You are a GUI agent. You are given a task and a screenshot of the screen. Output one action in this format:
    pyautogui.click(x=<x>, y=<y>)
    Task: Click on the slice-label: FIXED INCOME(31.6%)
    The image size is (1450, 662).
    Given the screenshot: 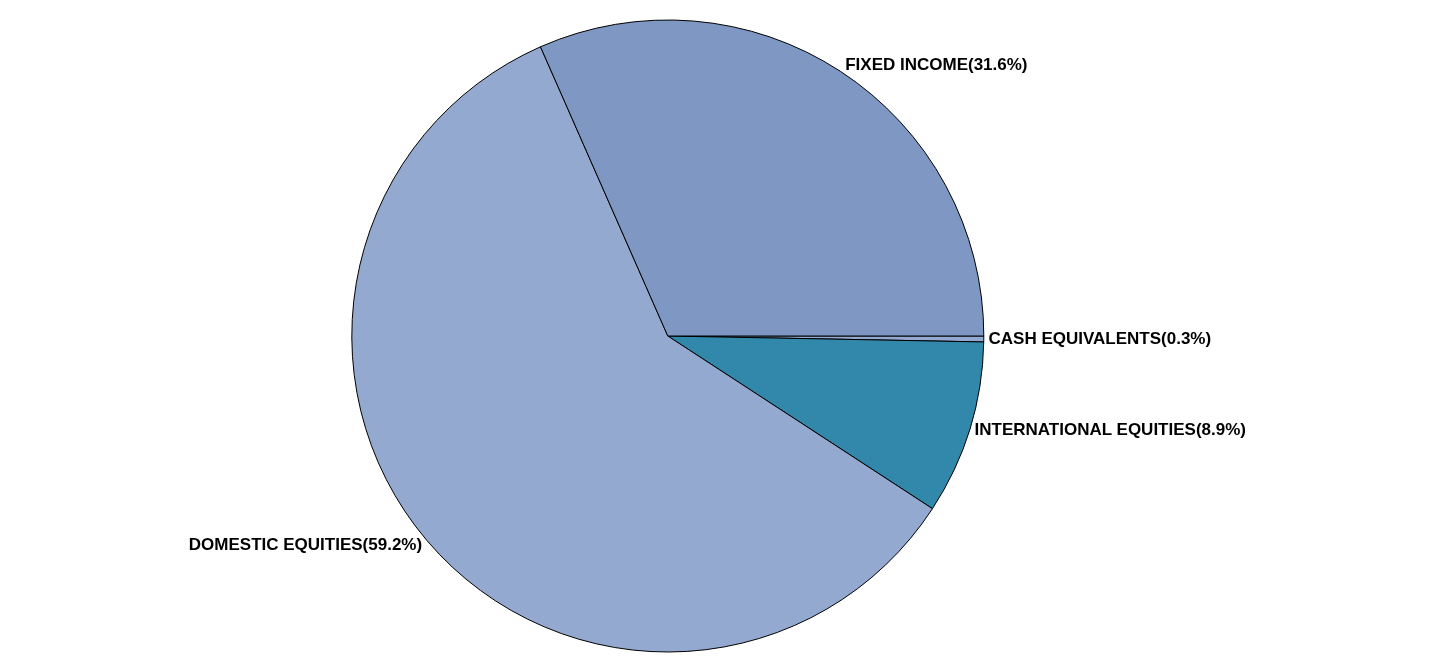 What is the action you would take?
    pyautogui.click(x=936, y=65)
    